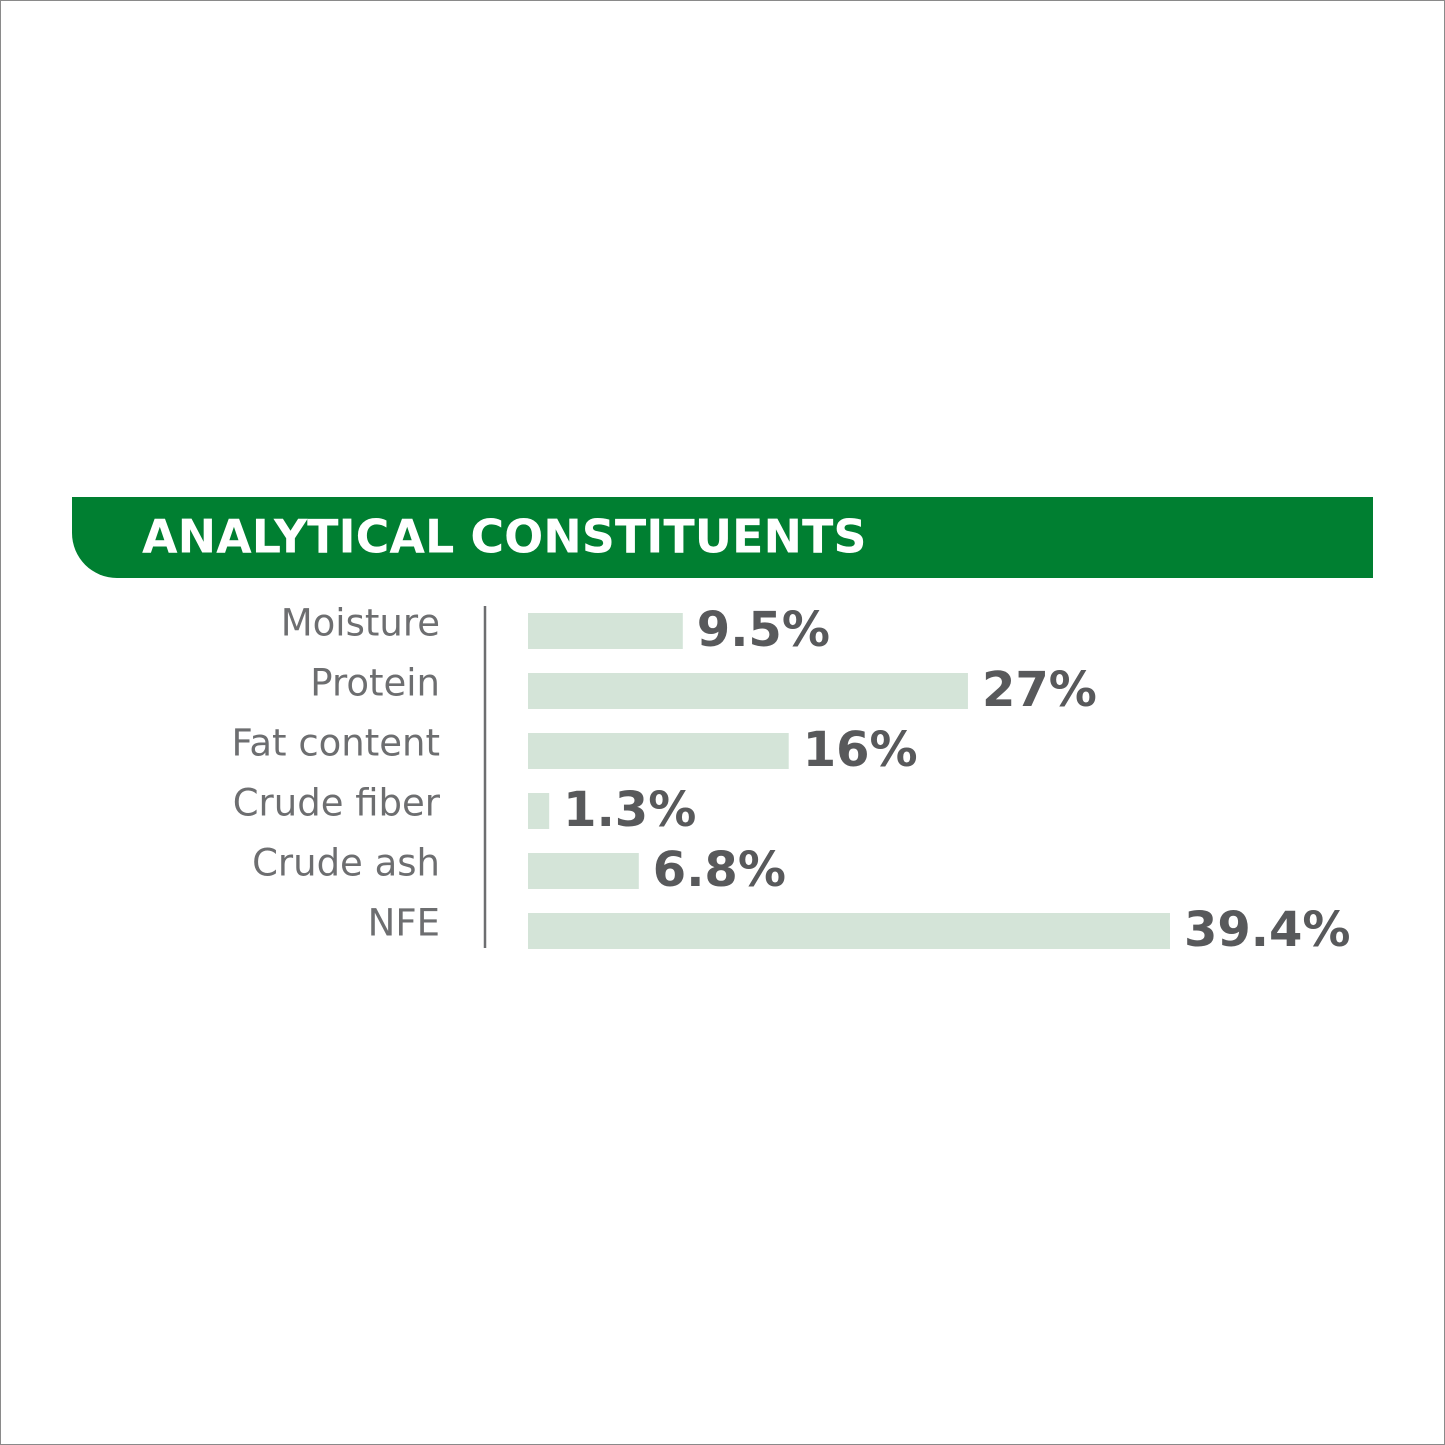 The width and height of the screenshot is (1445, 1445). Describe the element at coordinates (404, 923) in the screenshot. I see `category-label: NFE` at that location.